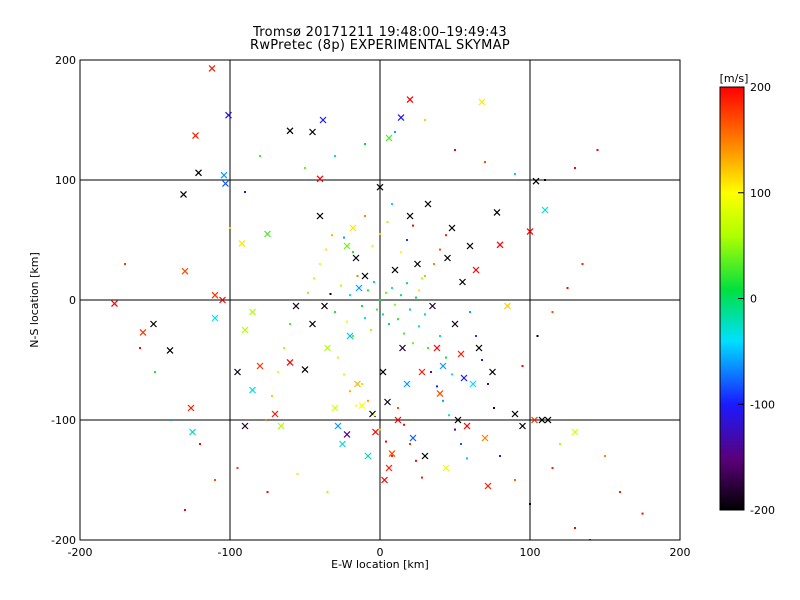  What do you see at coordinates (680, 552) in the screenshot?
I see `x-tick-label: 200` at bounding box center [680, 552].